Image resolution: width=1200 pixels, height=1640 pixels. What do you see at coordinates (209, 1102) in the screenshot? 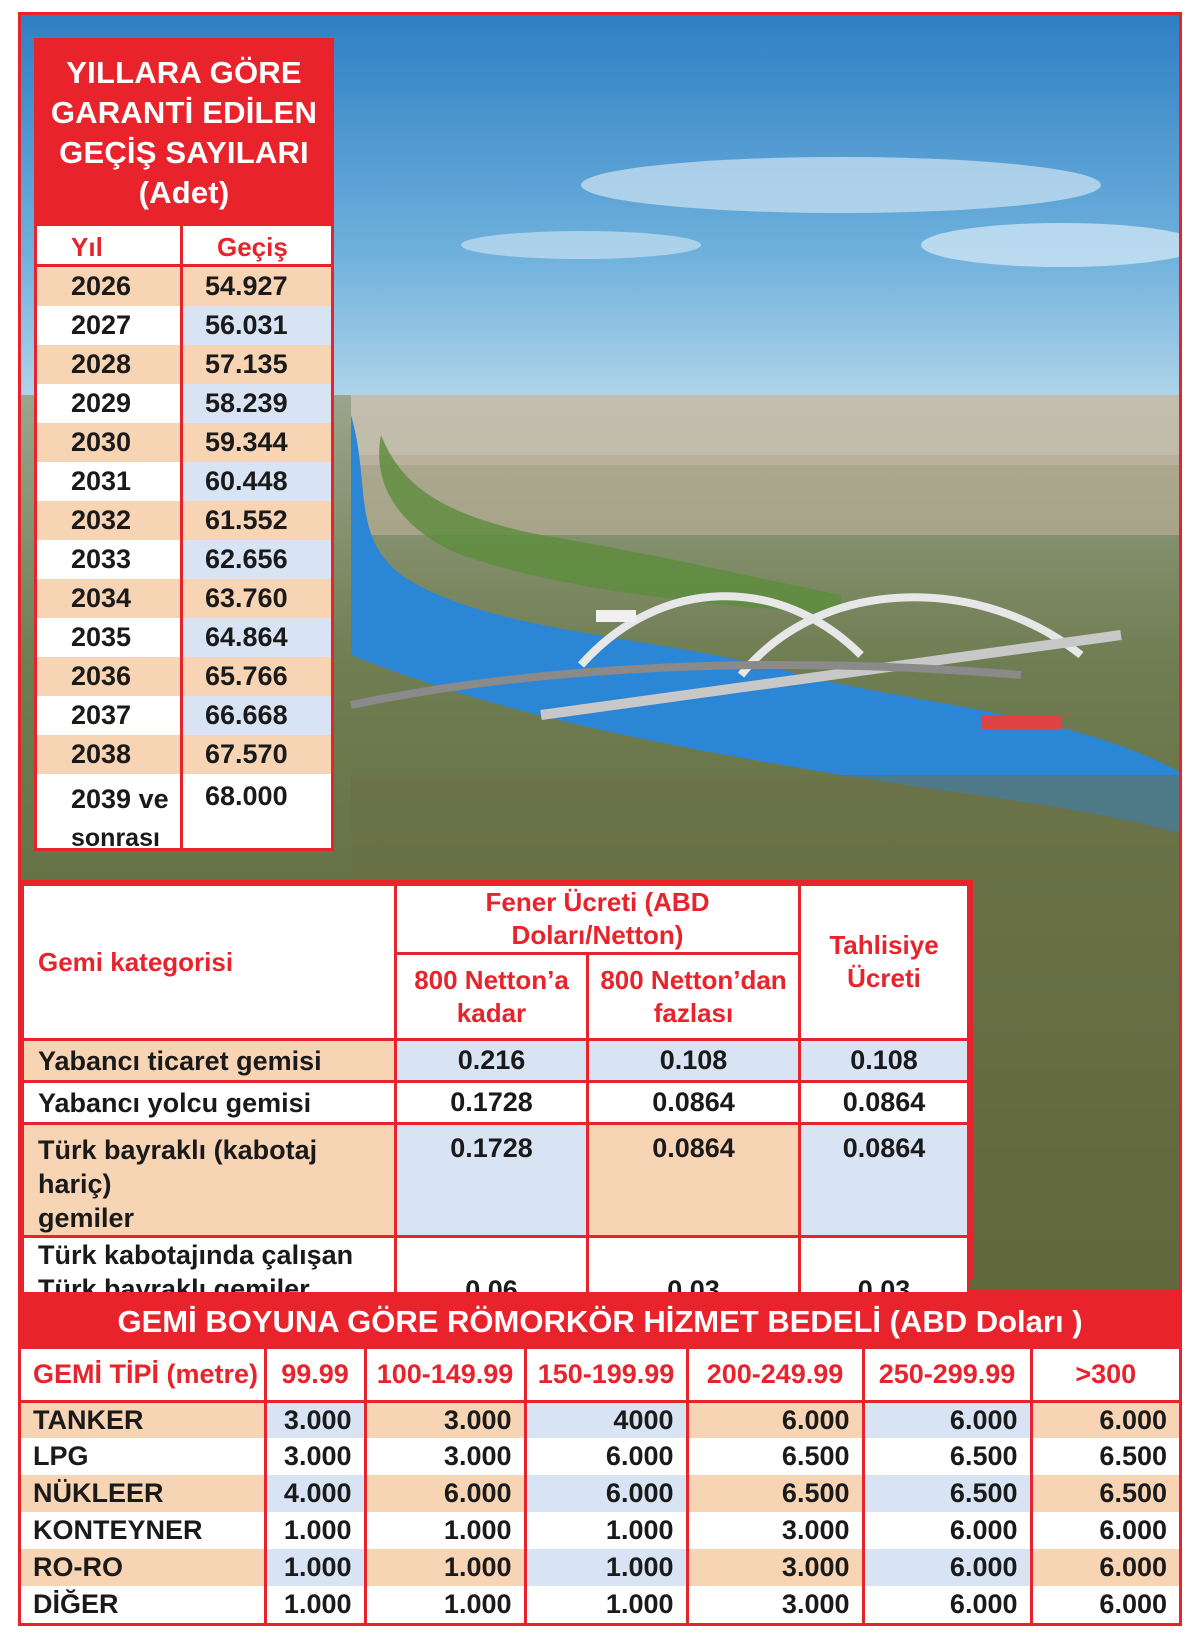
I see `category-cell: Yabancı yolcu gemisi` at bounding box center [209, 1102].